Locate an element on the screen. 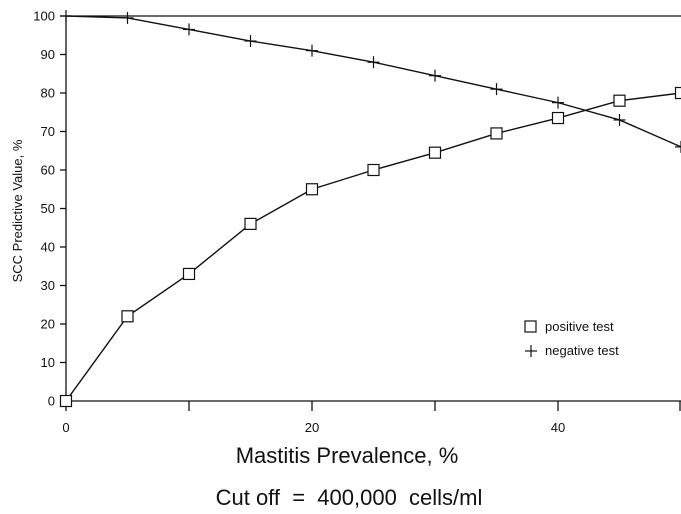 This screenshot has width=681, height=514. y-tick-label: 50 is located at coordinates (48, 208).